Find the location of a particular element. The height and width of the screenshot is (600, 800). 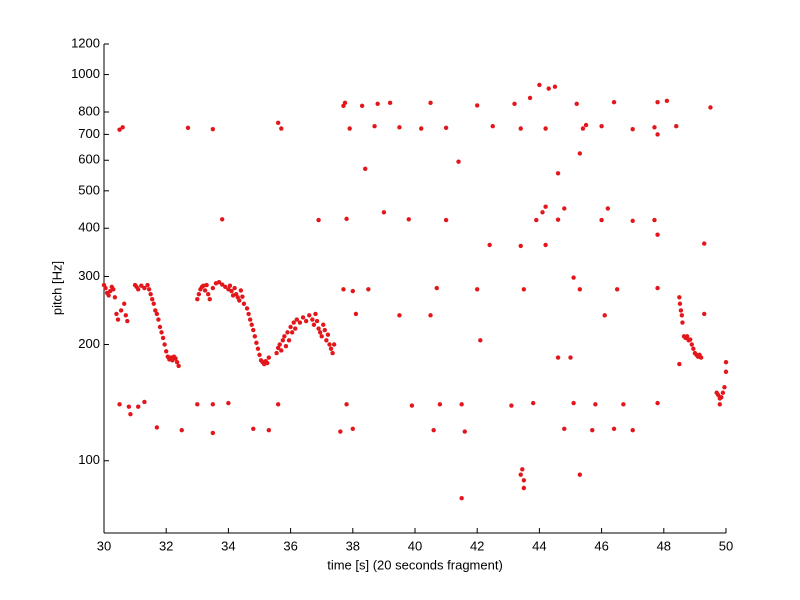

y-tick-label: 400 is located at coordinates (89, 227).